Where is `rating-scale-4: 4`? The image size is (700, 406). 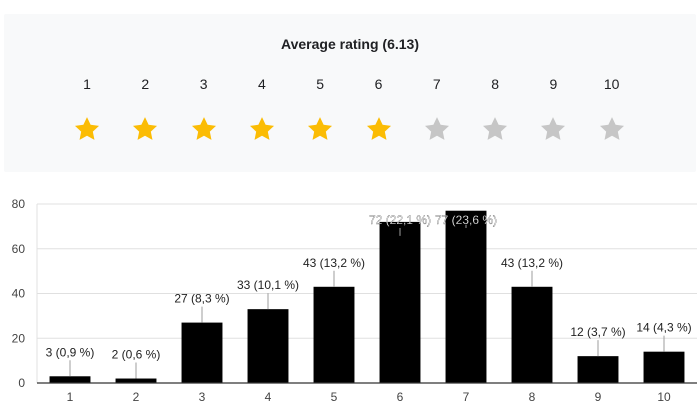 rating-scale-4: 4 is located at coordinates (261, 84).